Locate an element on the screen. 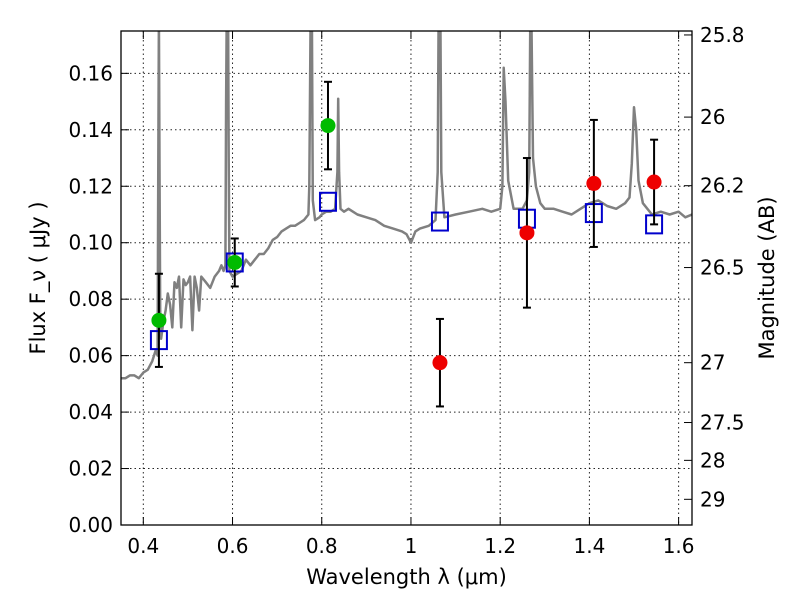 This screenshot has height=600, width=800. x-tick-label: 1 is located at coordinates (411, 546).